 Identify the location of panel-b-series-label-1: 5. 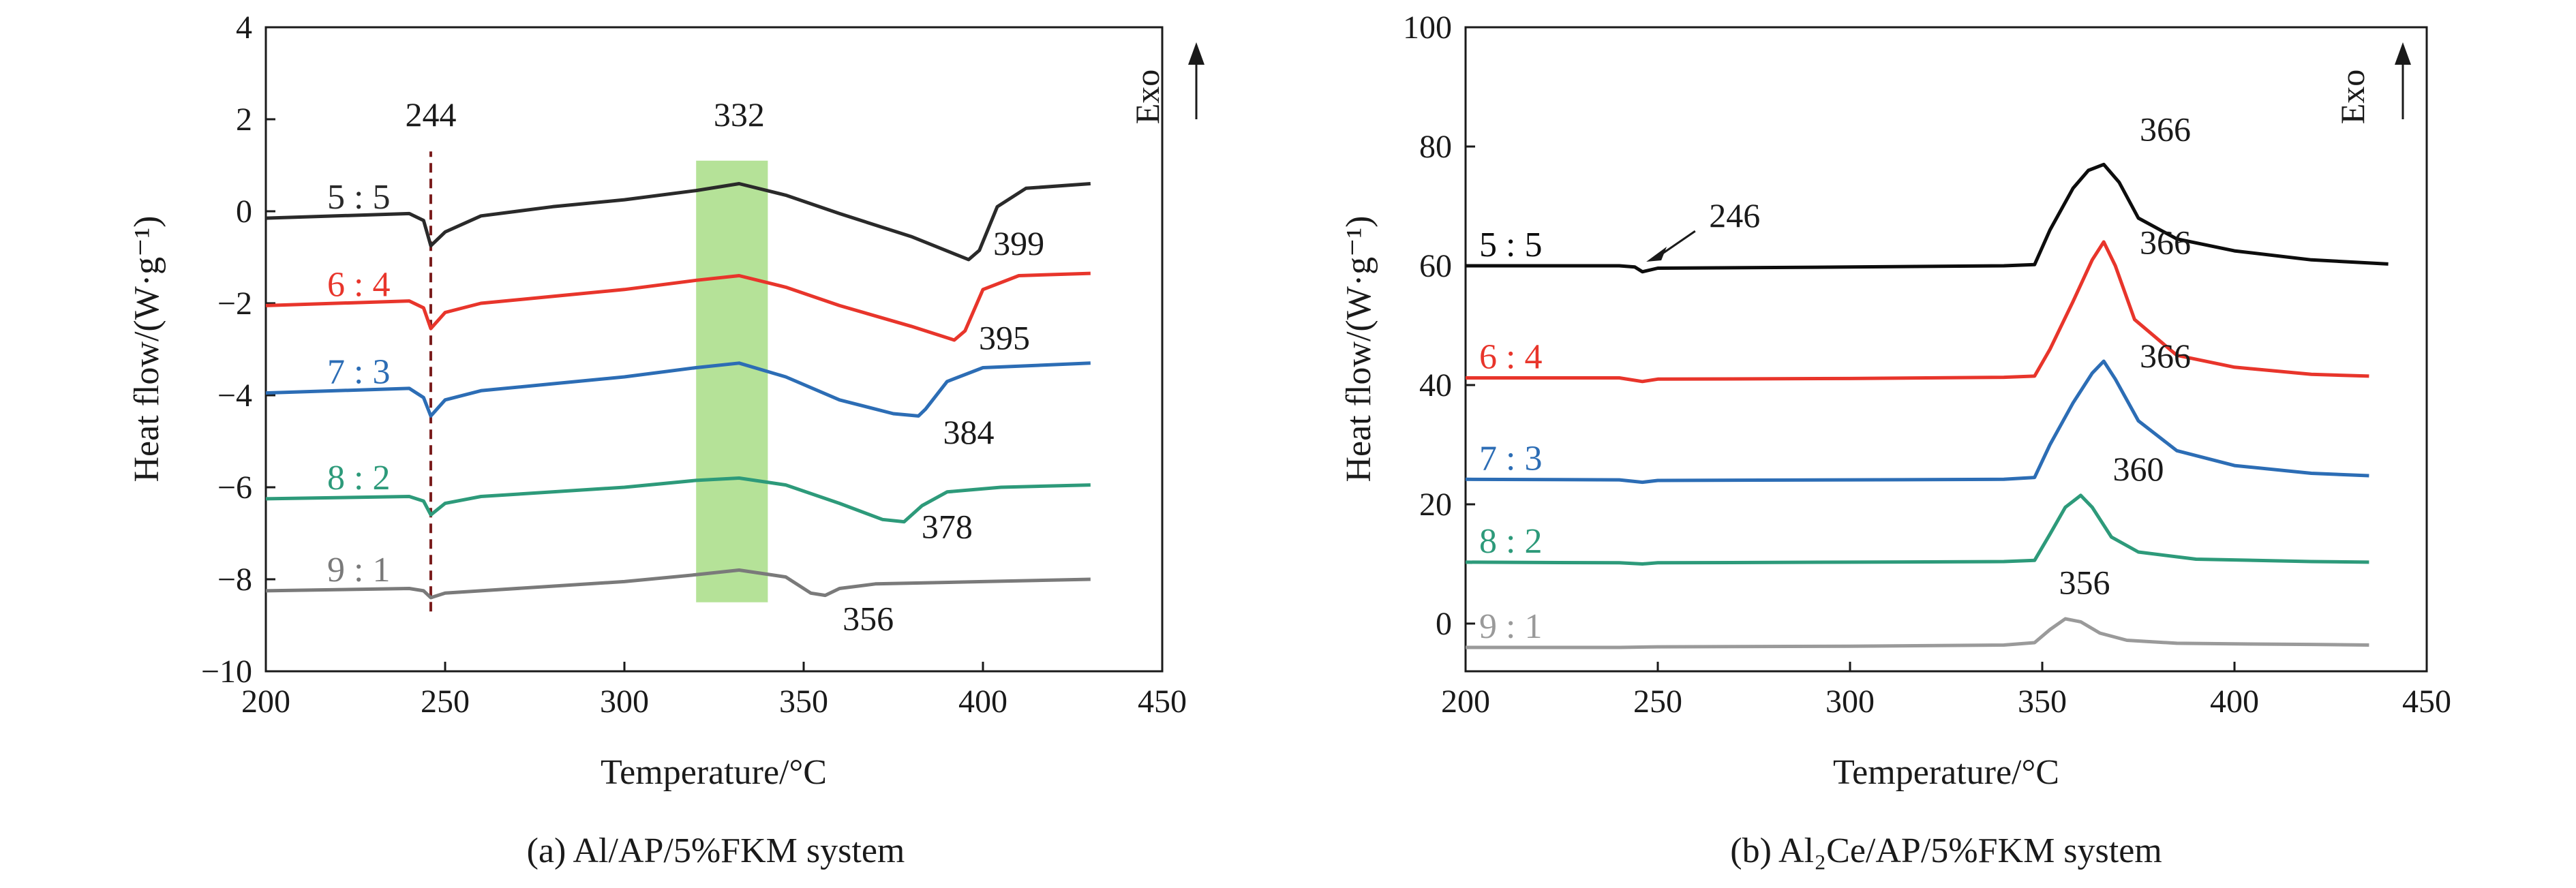
(1510, 245).